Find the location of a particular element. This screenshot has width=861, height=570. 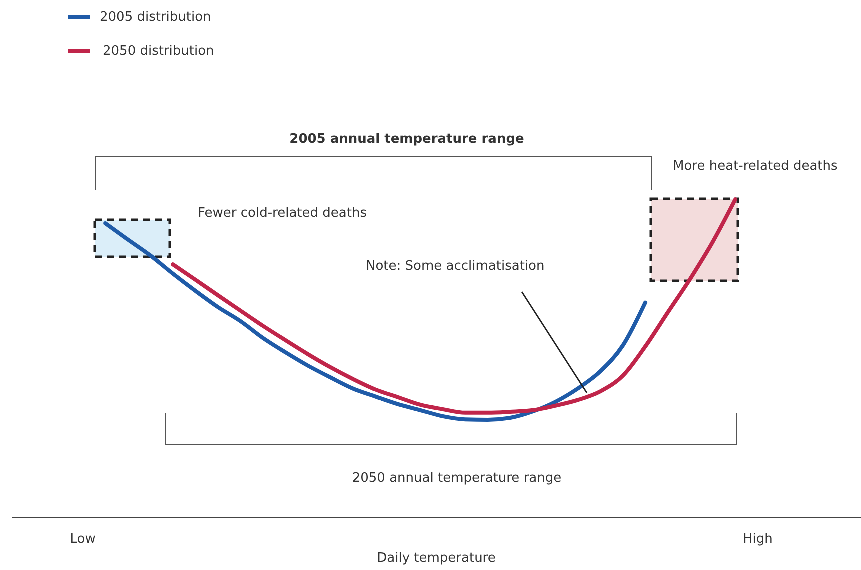

legend-label: 2050 distribution is located at coordinates (158, 51).